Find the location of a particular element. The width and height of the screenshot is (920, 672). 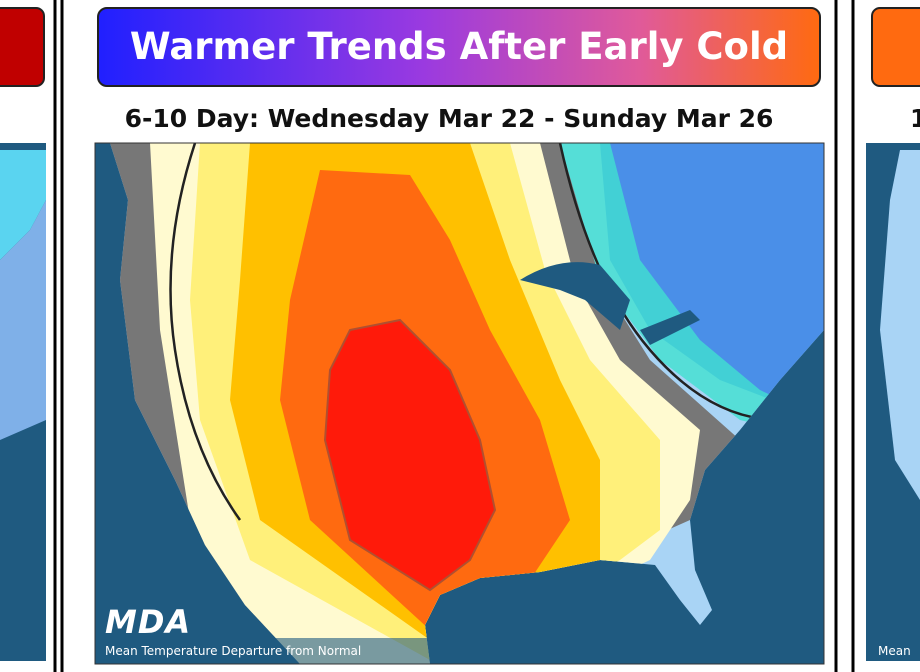

right-header is located at coordinates (895, 47).